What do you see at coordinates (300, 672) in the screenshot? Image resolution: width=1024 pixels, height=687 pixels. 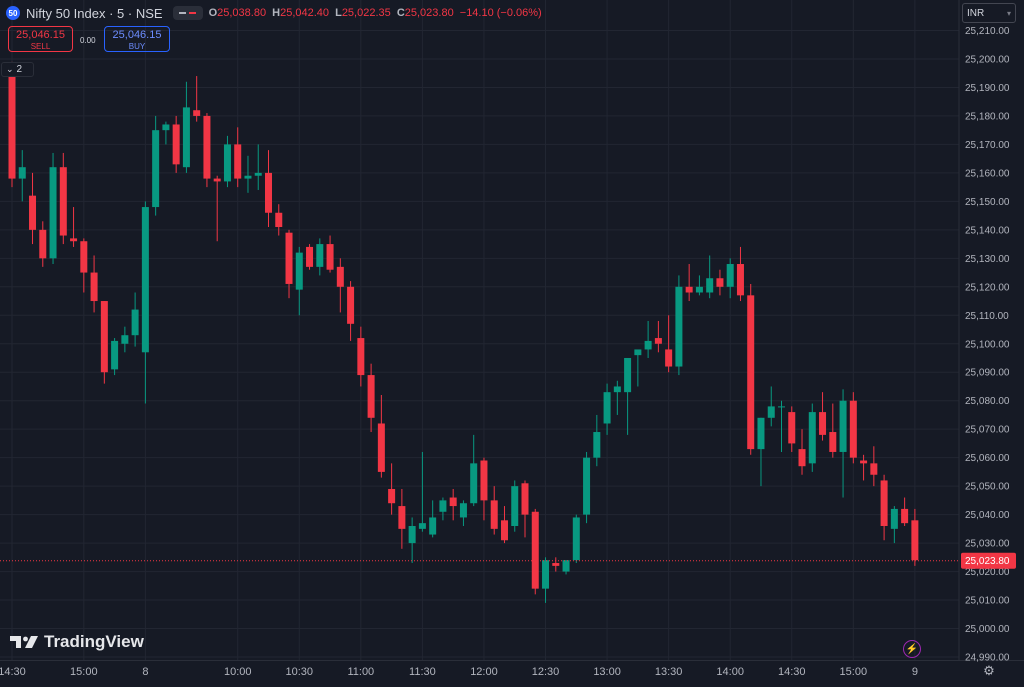 I see `x-tick-label: 10:30` at bounding box center [300, 672].